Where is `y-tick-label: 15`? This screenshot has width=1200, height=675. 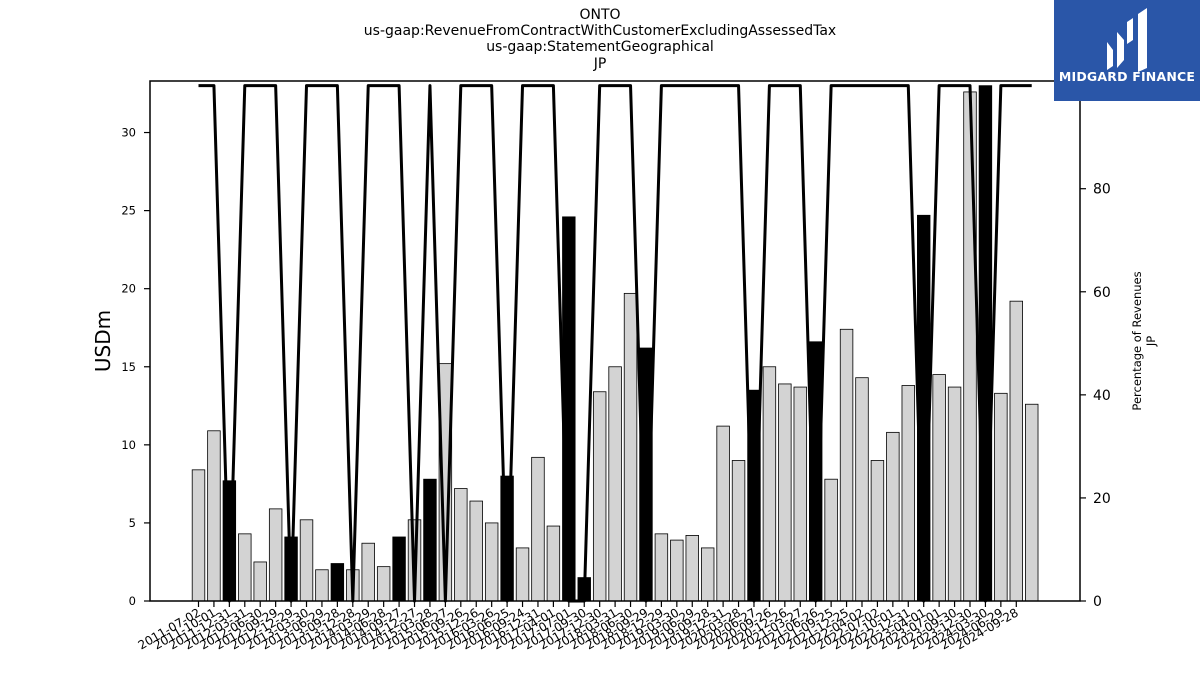 y-tick-label: 15 is located at coordinates (128, 367).